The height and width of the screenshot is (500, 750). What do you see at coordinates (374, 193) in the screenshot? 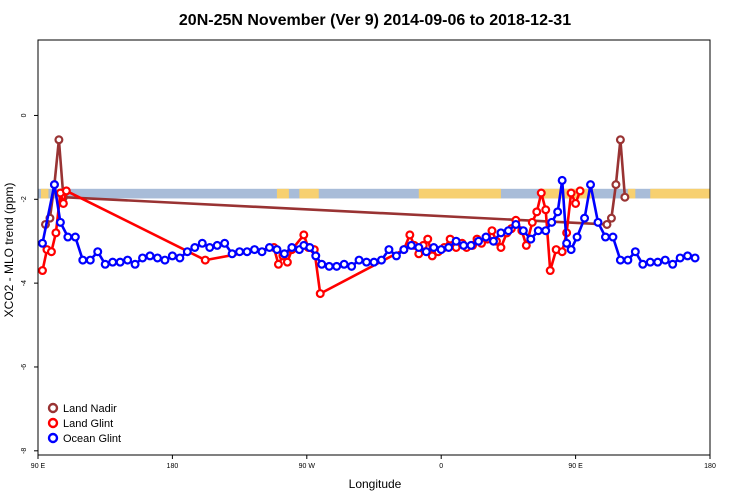
I see `land-ocean-band` at bounding box center [374, 193].